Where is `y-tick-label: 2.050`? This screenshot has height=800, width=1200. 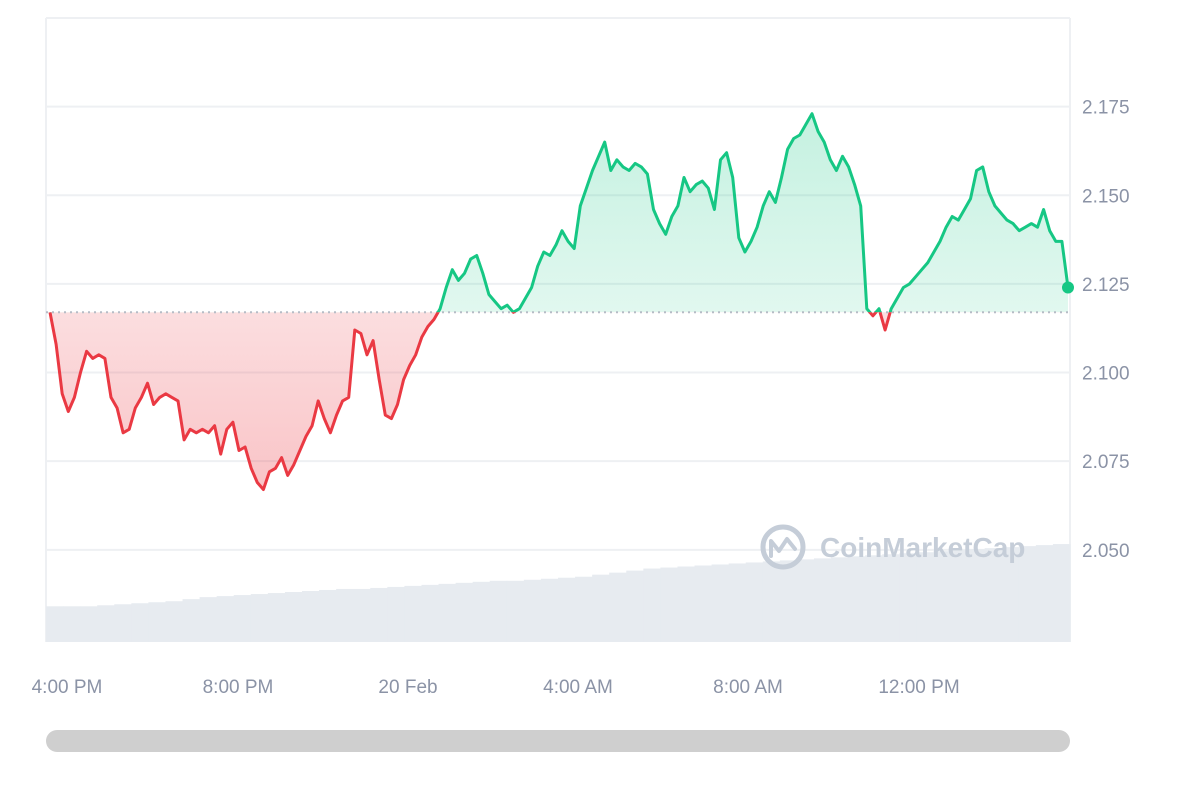
y-tick-label: 2.050 is located at coordinates (1106, 551).